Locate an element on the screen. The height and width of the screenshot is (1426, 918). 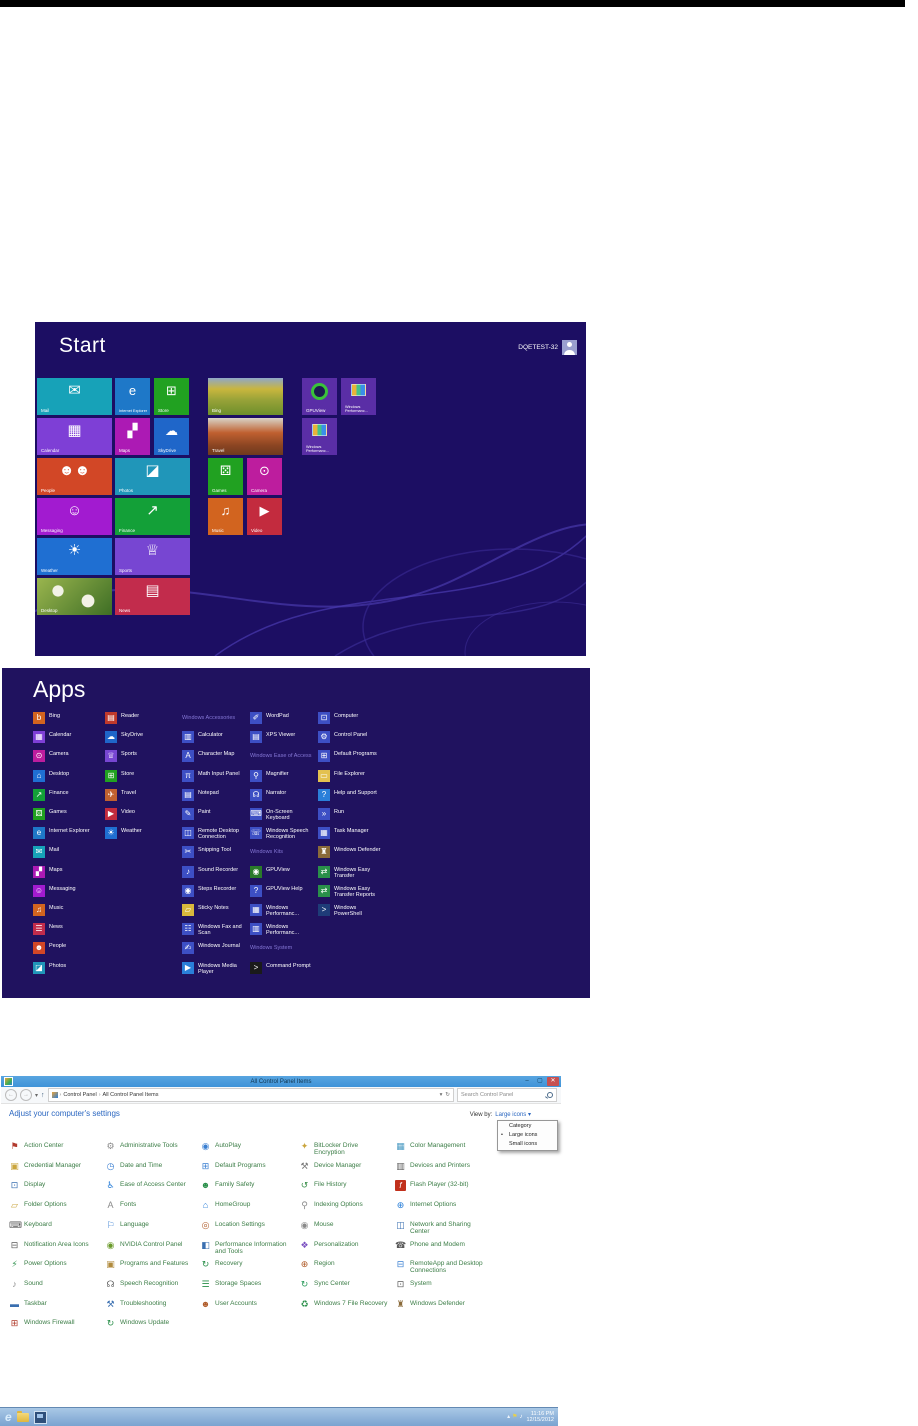
app-item-remote-desktop-connection: ◫ Remote Desktop Connection is located at coordinates (215, 833).